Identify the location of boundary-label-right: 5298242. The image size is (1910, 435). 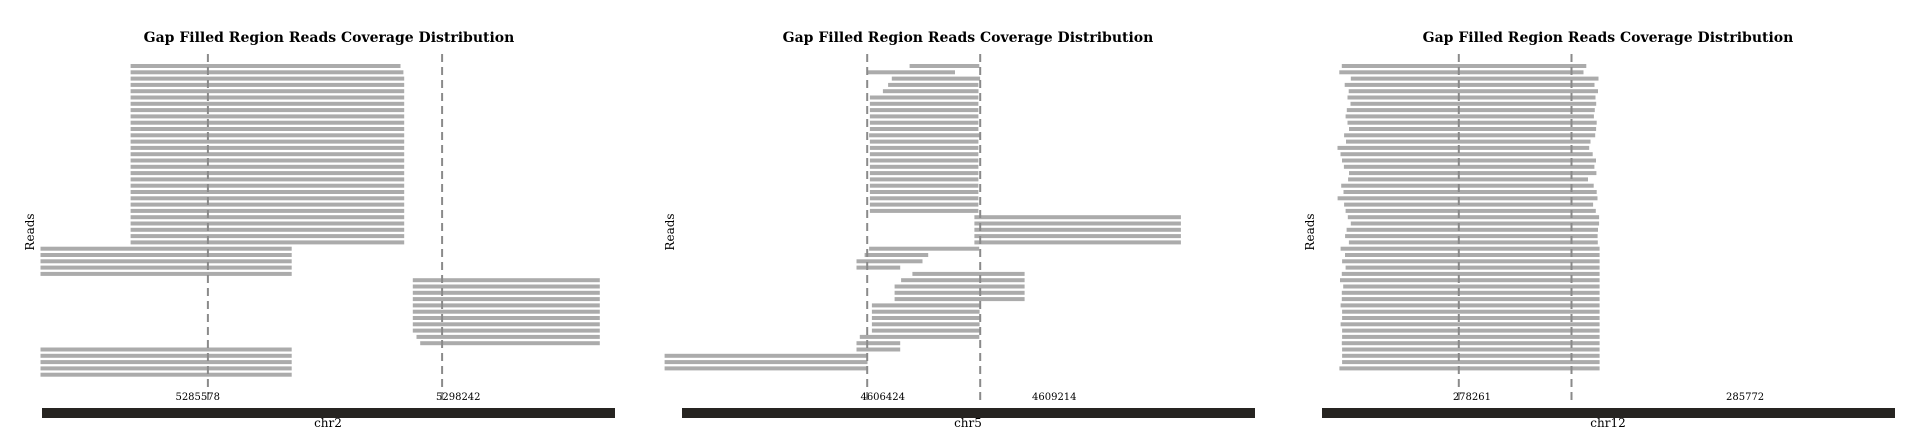
(458, 397).